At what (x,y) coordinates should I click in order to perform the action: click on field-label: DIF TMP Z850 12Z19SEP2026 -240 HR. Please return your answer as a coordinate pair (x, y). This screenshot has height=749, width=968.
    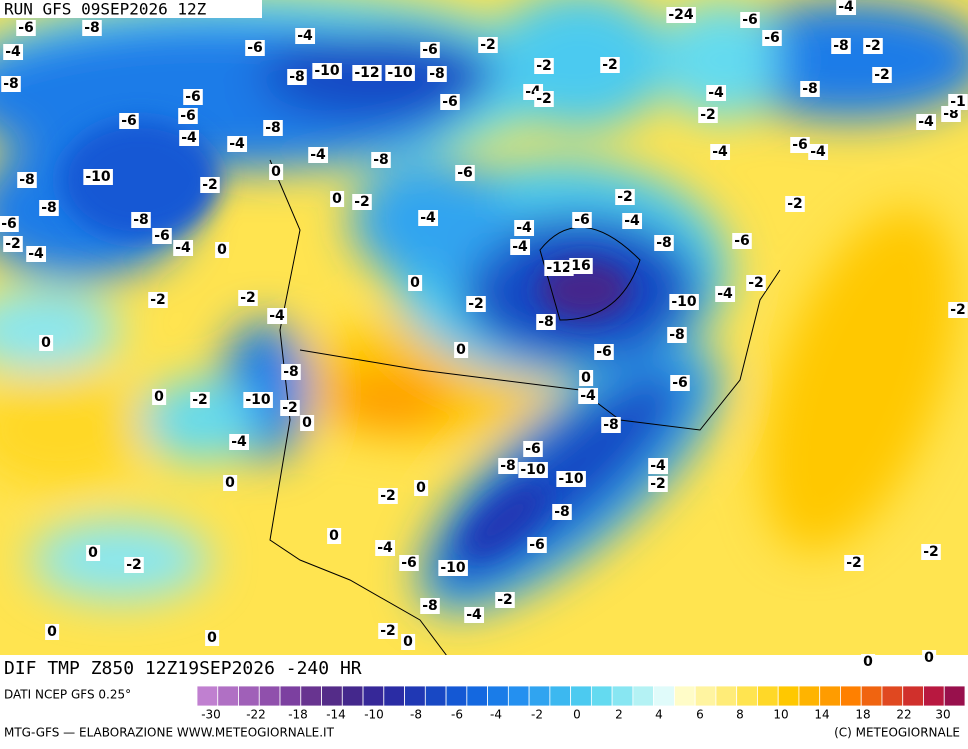
    Looking at the image, I should click on (183, 668).